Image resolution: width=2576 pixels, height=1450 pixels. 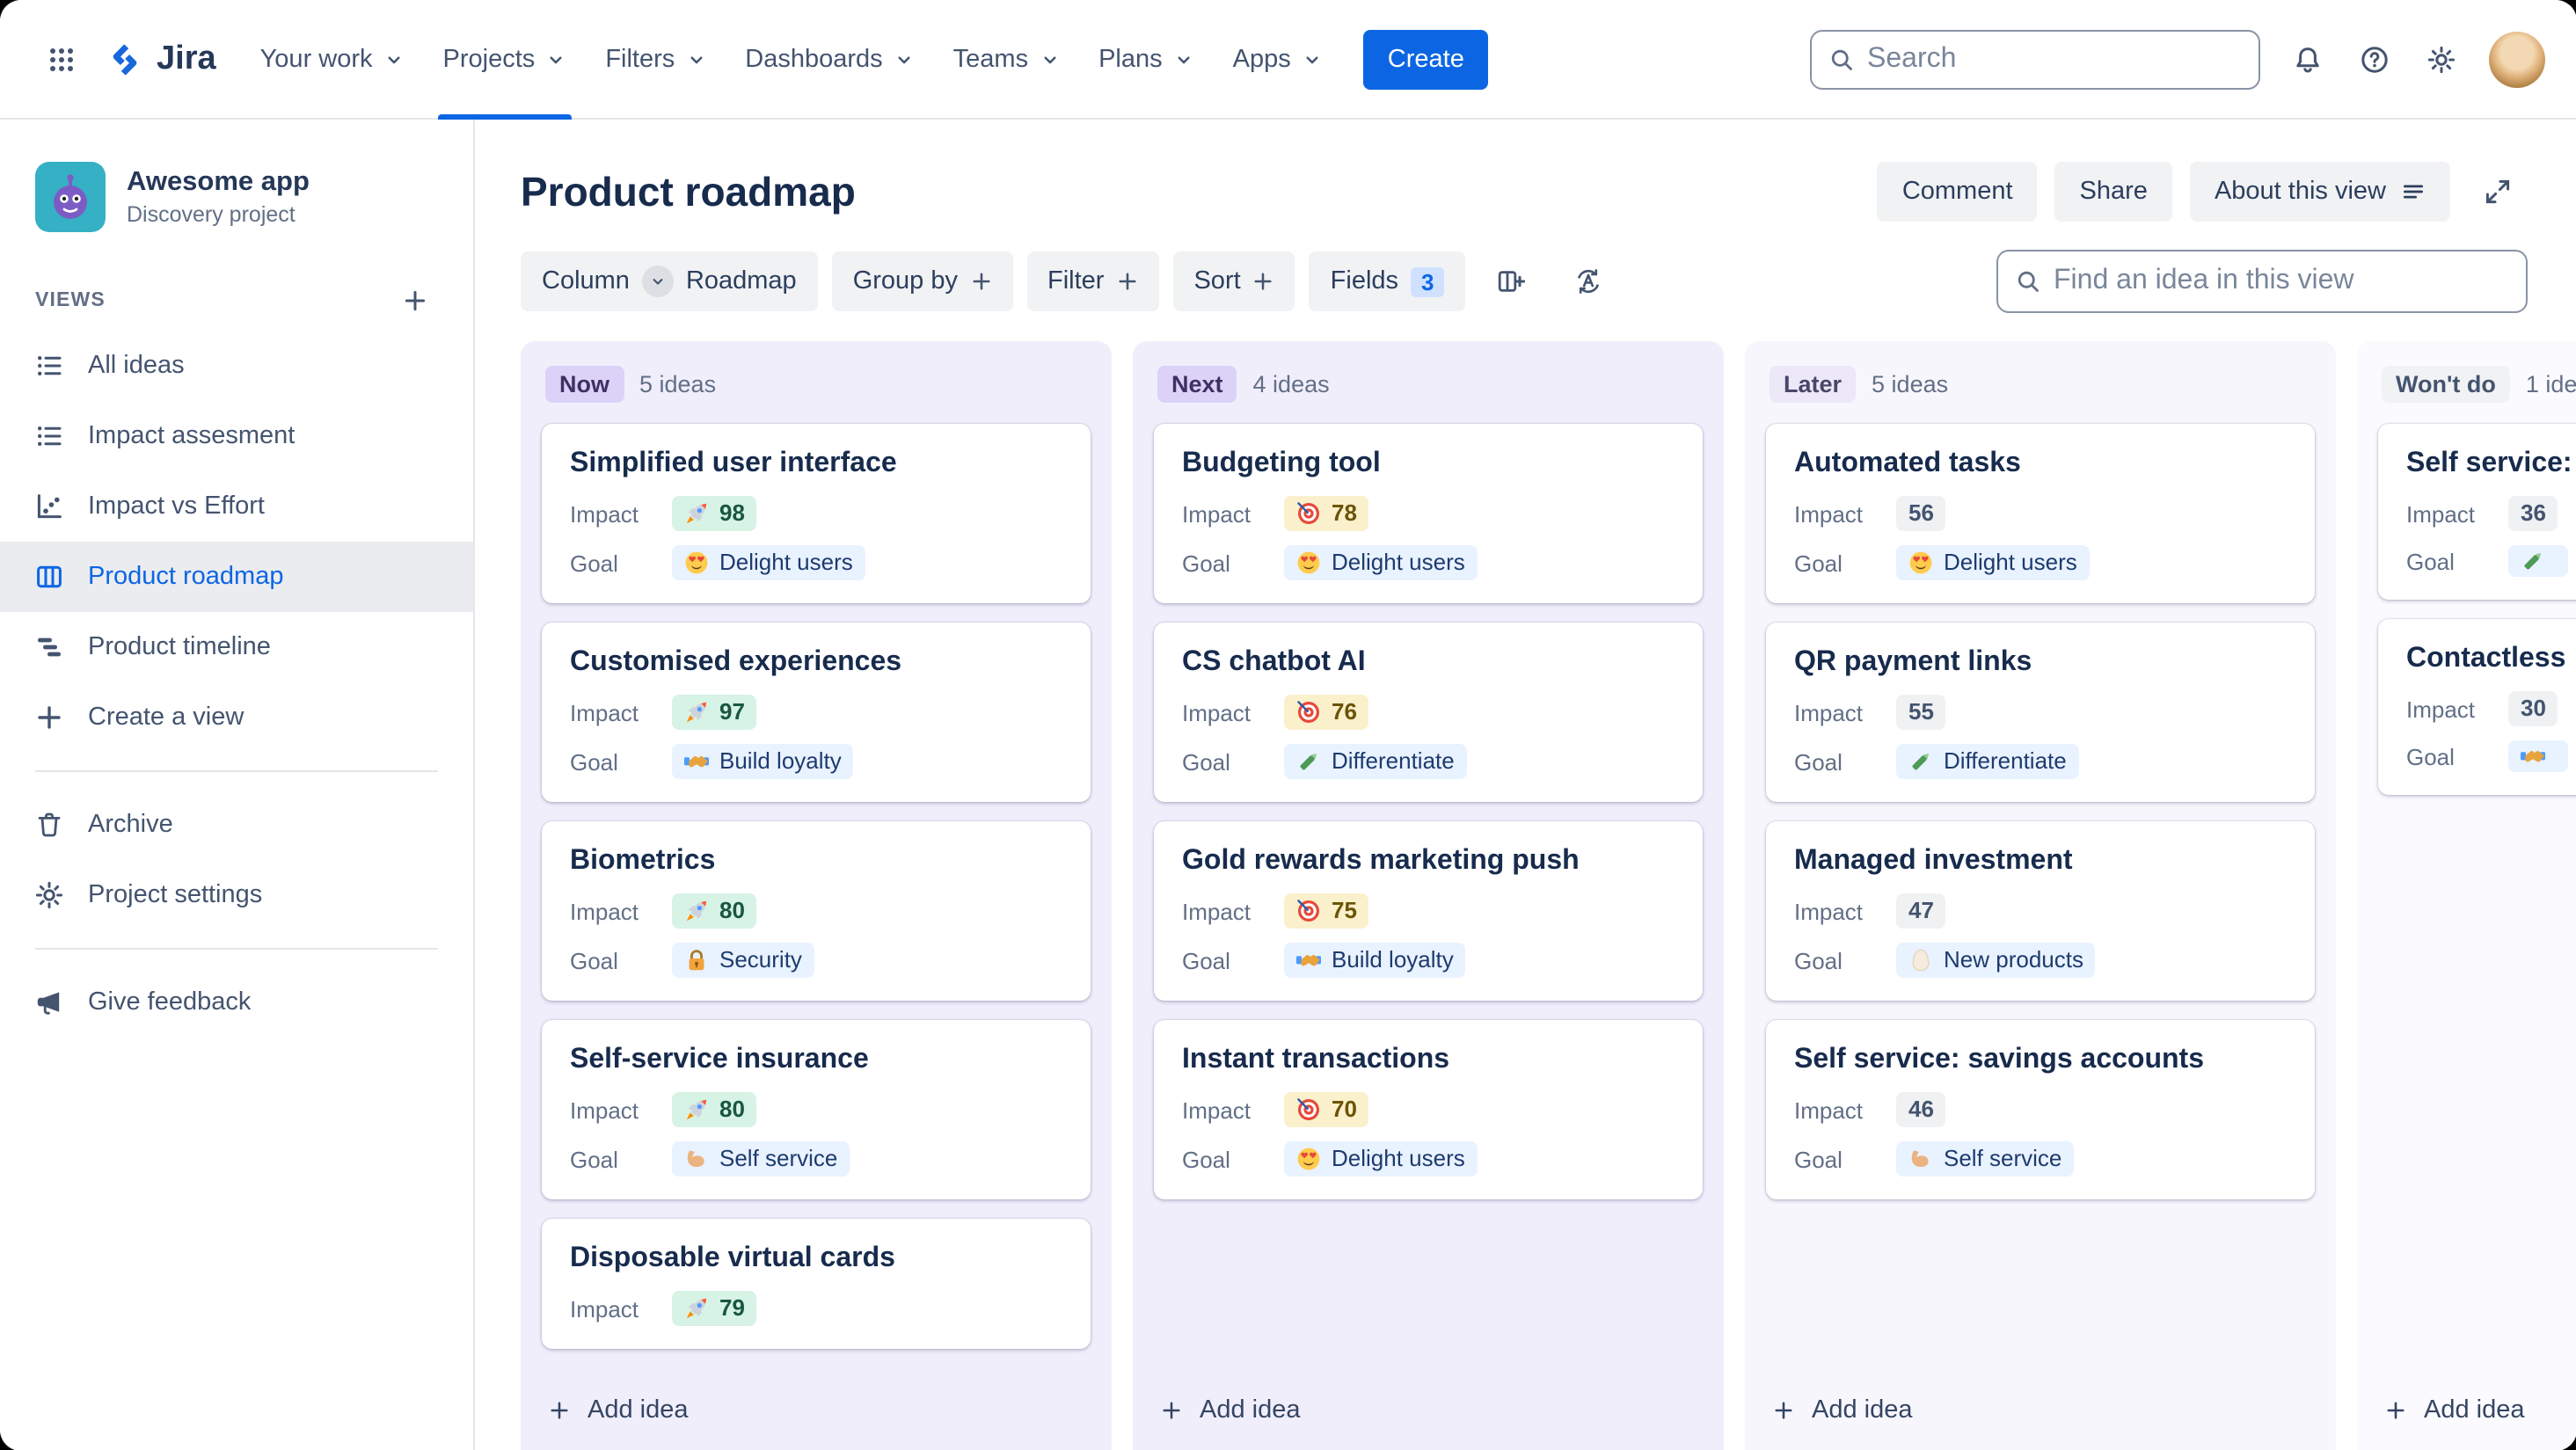 What do you see at coordinates (2113, 192) in the screenshot?
I see `share-button: Share` at bounding box center [2113, 192].